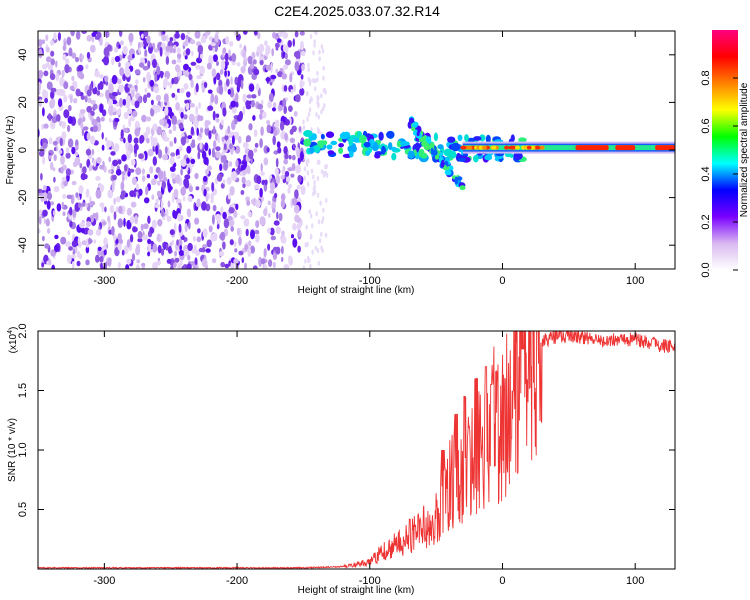  Describe the element at coordinates (706, 77) in the screenshot. I see `colorbar-tick-label: 0.8` at that location.